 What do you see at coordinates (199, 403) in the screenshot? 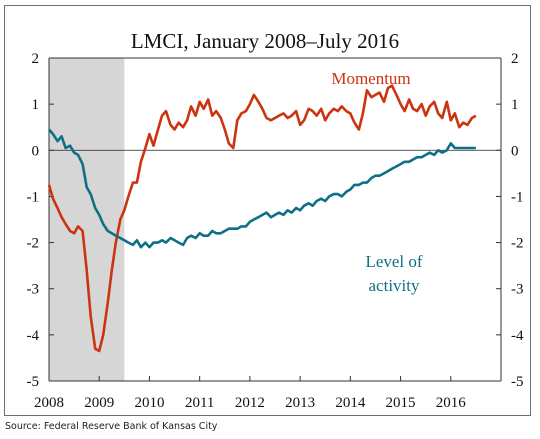
I see `x-tick-label: 2011` at bounding box center [199, 403].